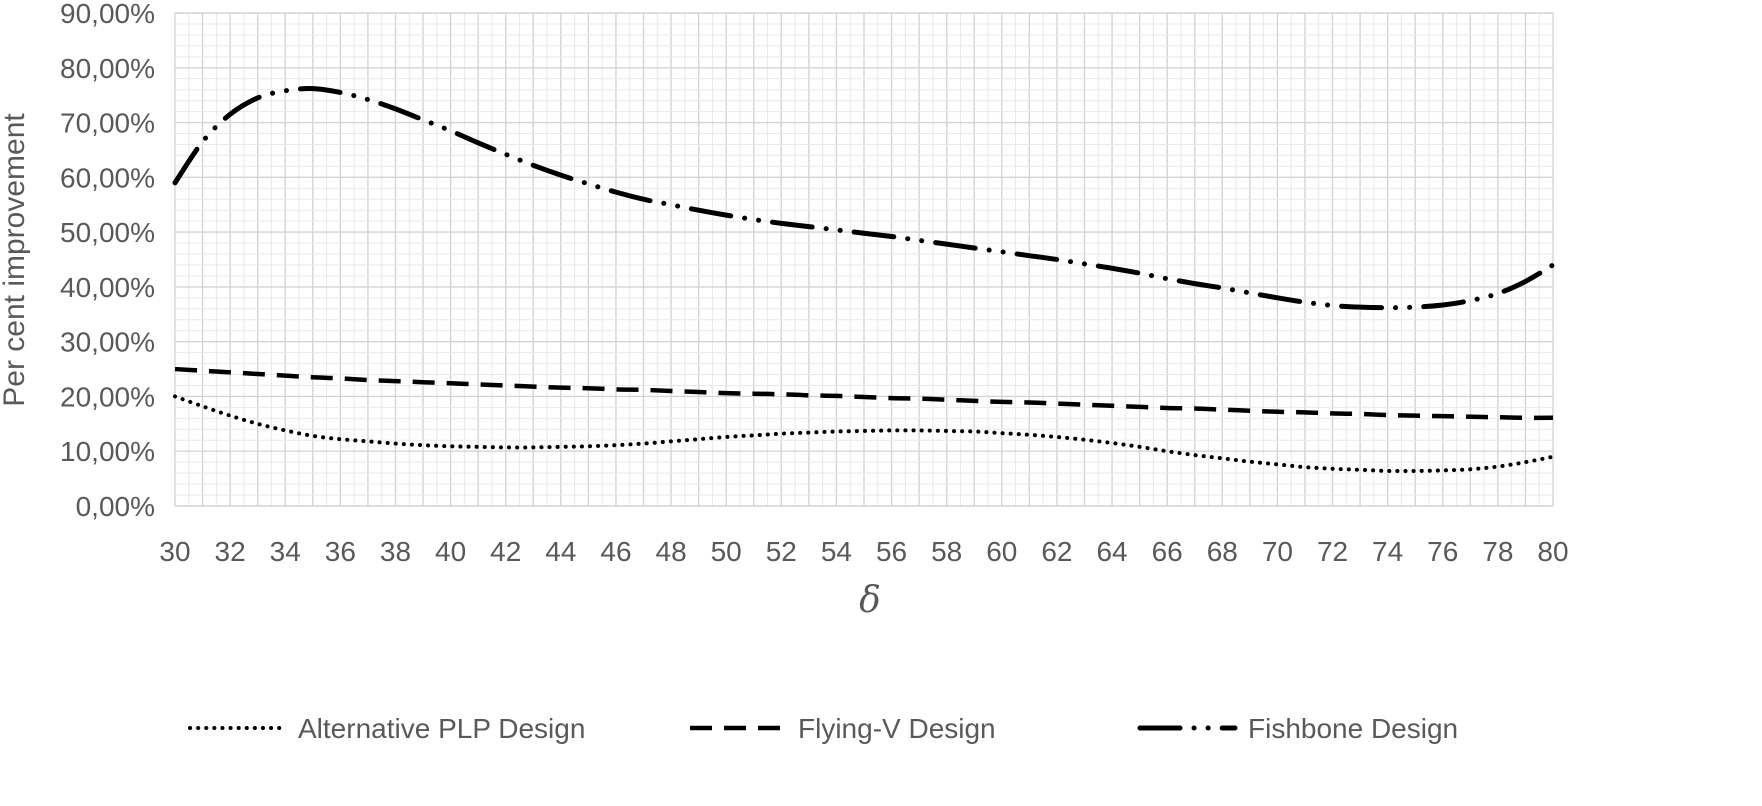 Image resolution: width=1762 pixels, height=806 pixels. I want to click on x-tick-label: 30, so click(174, 551).